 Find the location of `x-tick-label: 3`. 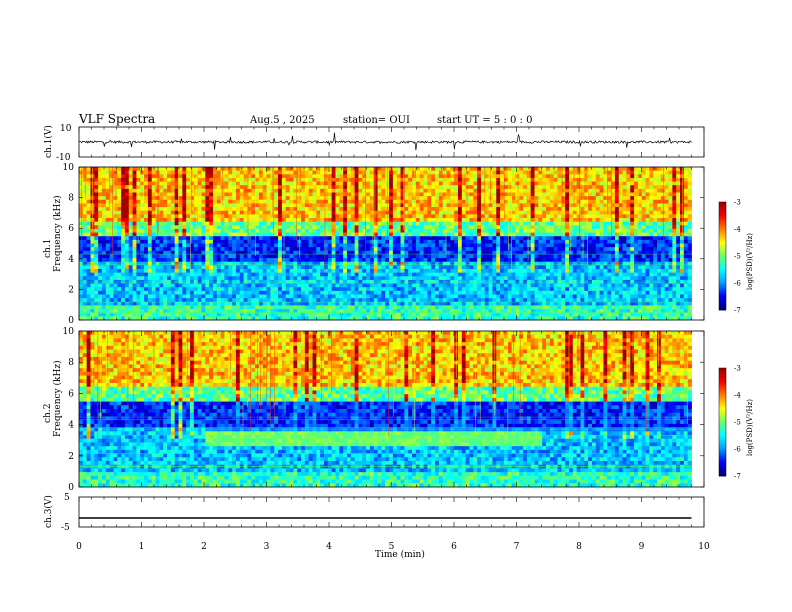

x-tick-label: 3 is located at coordinates (267, 547).